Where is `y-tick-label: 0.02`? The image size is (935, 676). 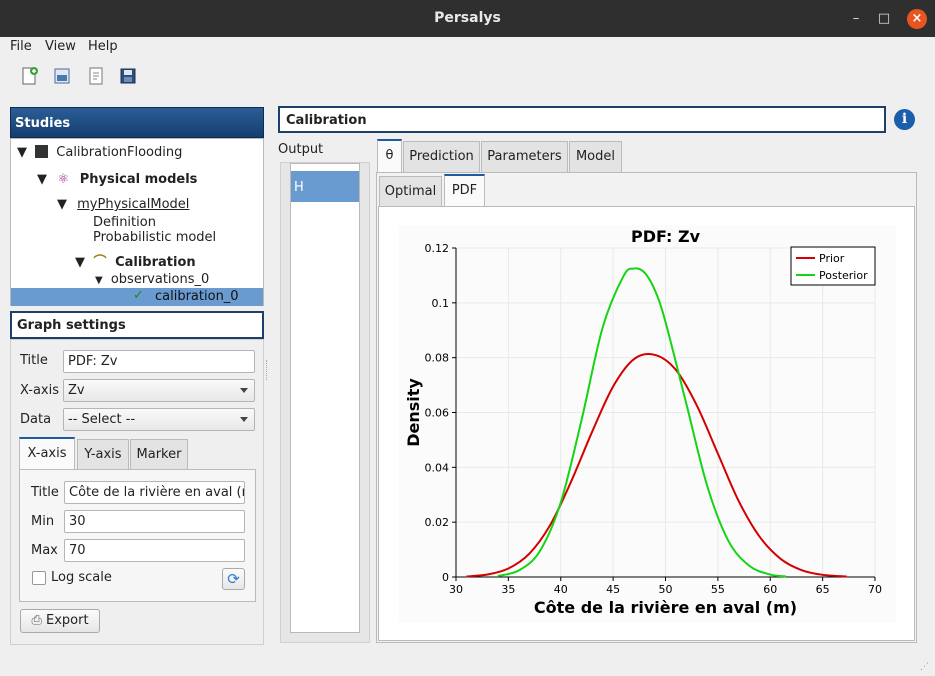
y-tick-label: 0.02 is located at coordinates (437, 522).